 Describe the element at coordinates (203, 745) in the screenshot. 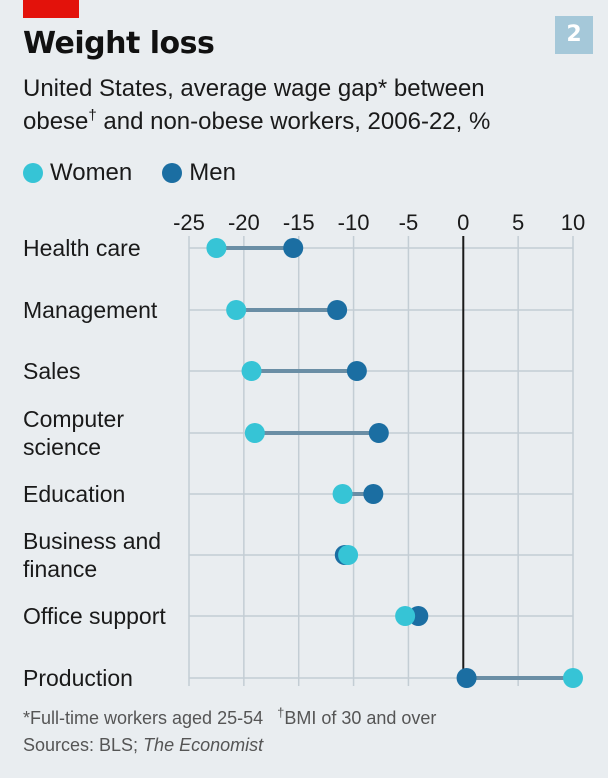

I see `sources-italic: The Economist` at that location.